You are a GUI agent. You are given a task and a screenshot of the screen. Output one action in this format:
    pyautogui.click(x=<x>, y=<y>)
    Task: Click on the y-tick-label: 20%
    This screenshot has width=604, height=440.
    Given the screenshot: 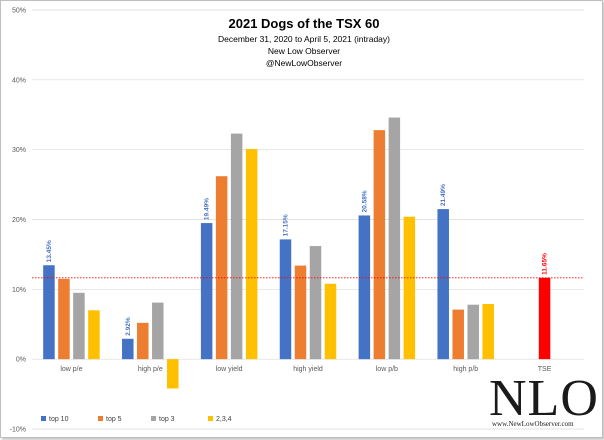 What is the action you would take?
    pyautogui.click(x=19, y=220)
    